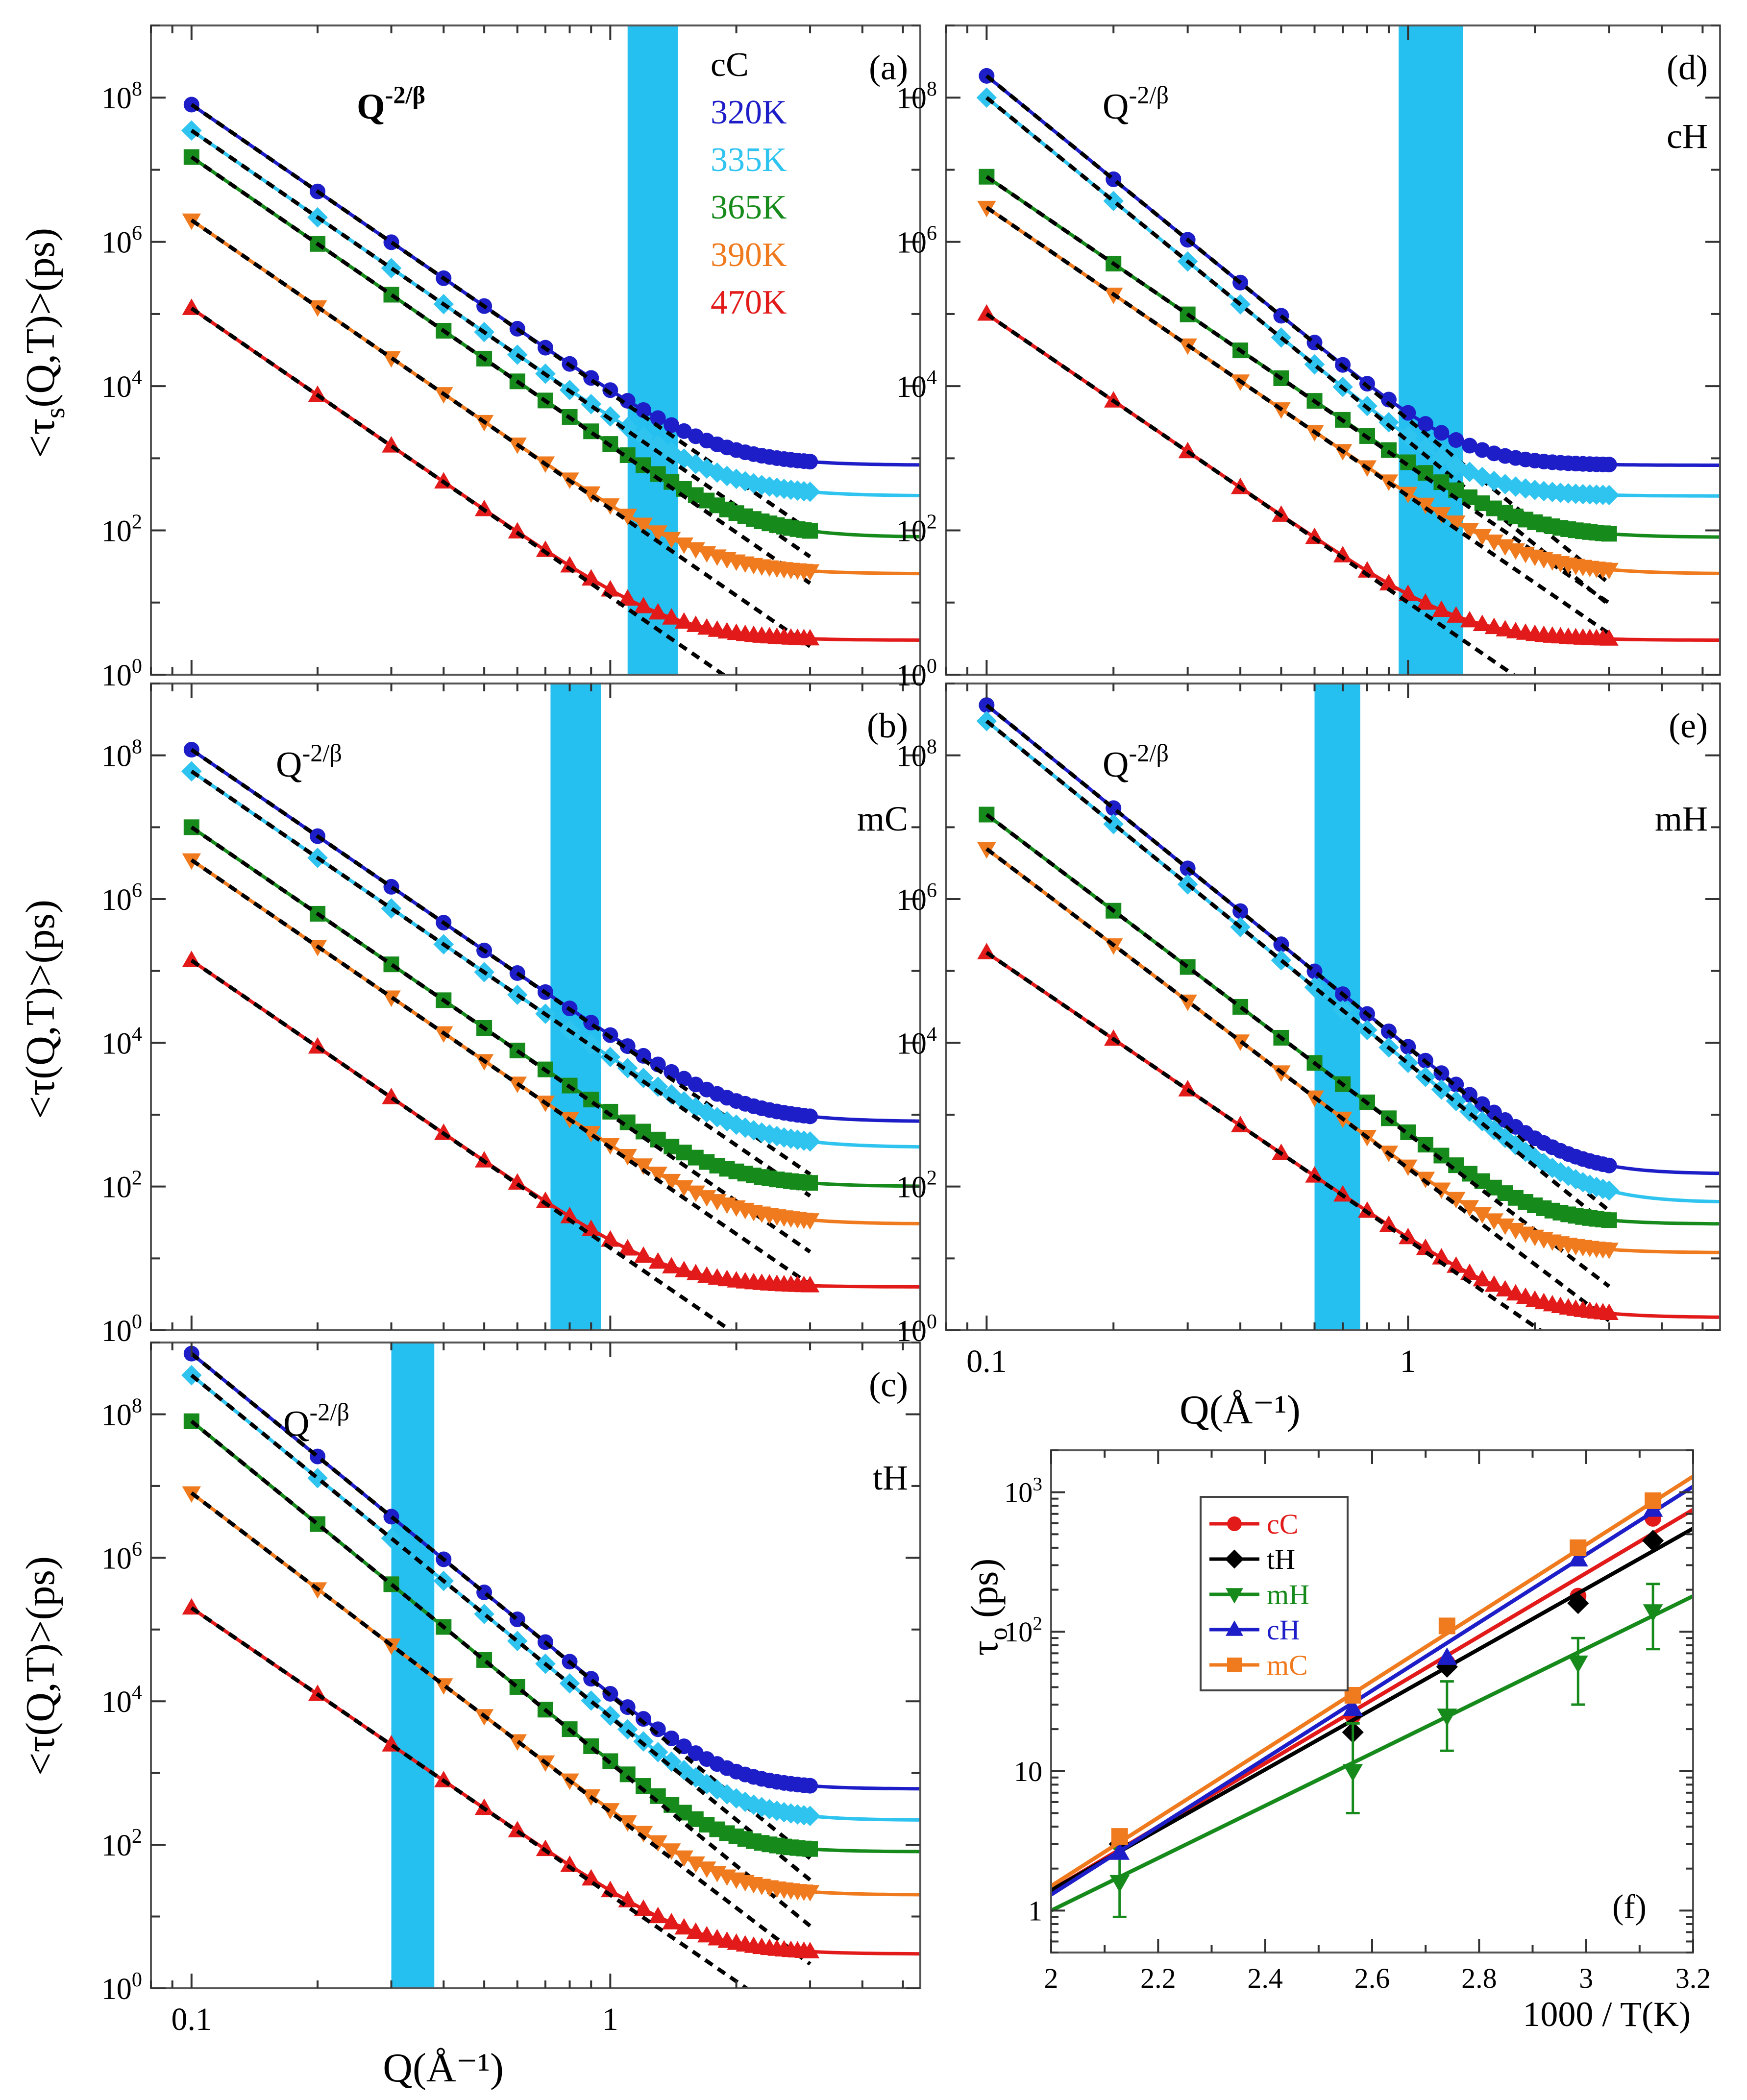 The width and height of the screenshot is (1747, 2100). Describe the element at coordinates (1653, 1541) in the screenshot. I see `data-point-tH` at that location.